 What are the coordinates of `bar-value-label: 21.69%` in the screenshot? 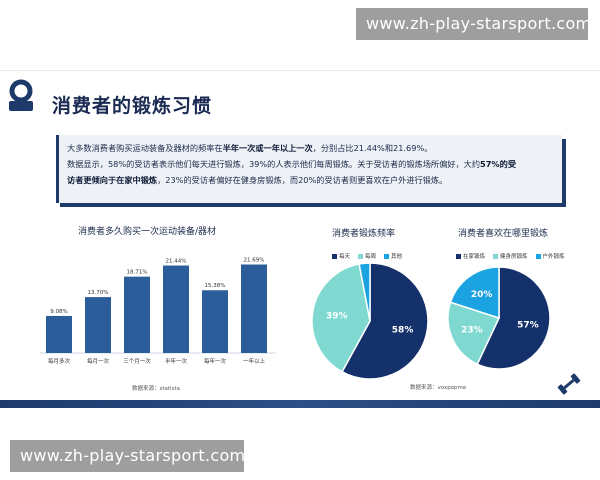 It's located at (254, 261).